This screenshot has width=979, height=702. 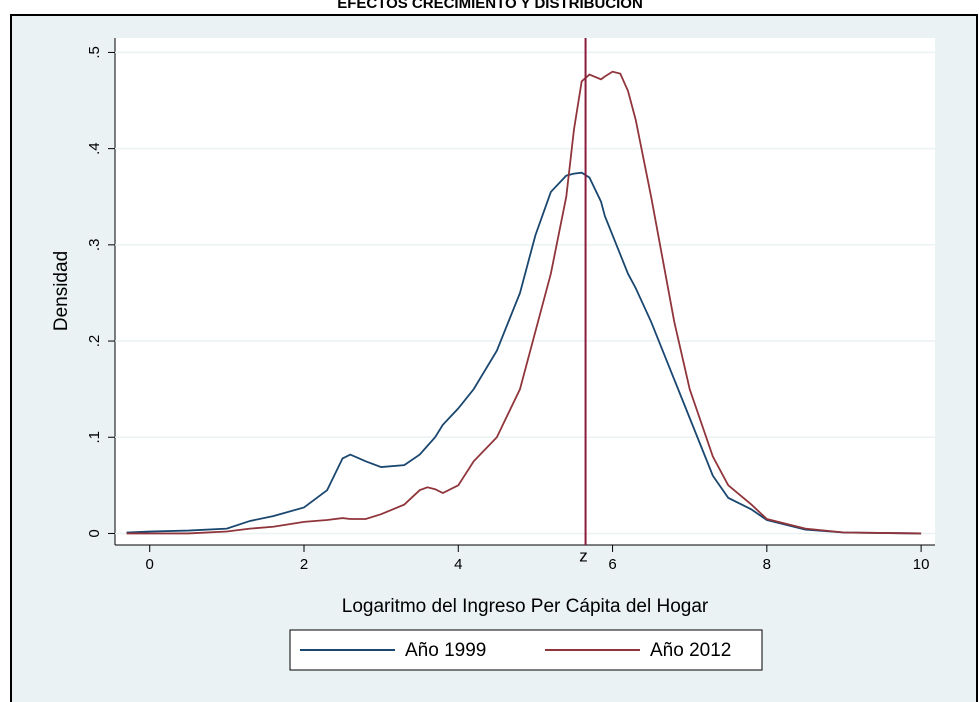 What do you see at coordinates (94, 245) in the screenshot?
I see `y-tick-label: .3` at bounding box center [94, 245].